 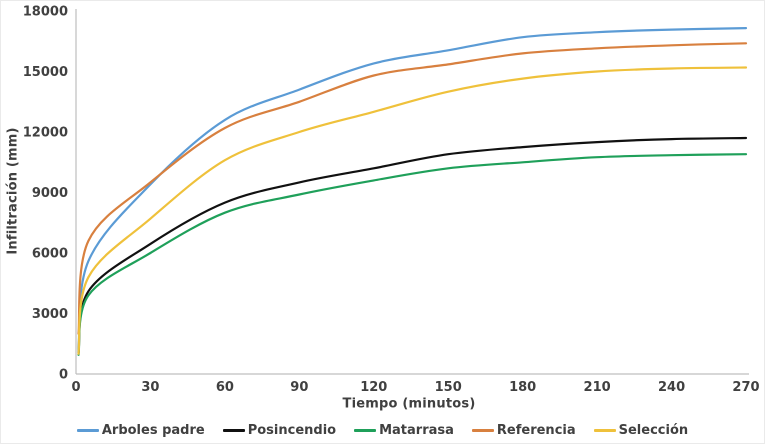 I want to click on svg-text: 30, so click(x=150, y=387).